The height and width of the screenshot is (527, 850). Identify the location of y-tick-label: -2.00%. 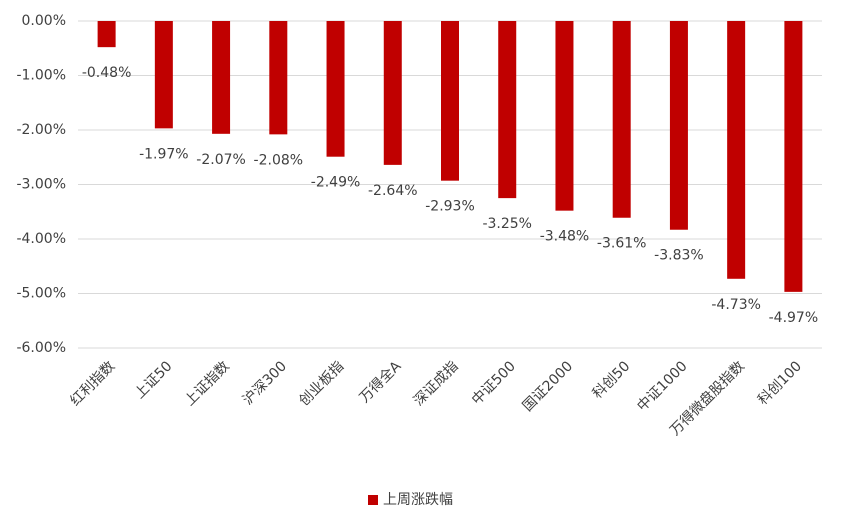
(41, 130).